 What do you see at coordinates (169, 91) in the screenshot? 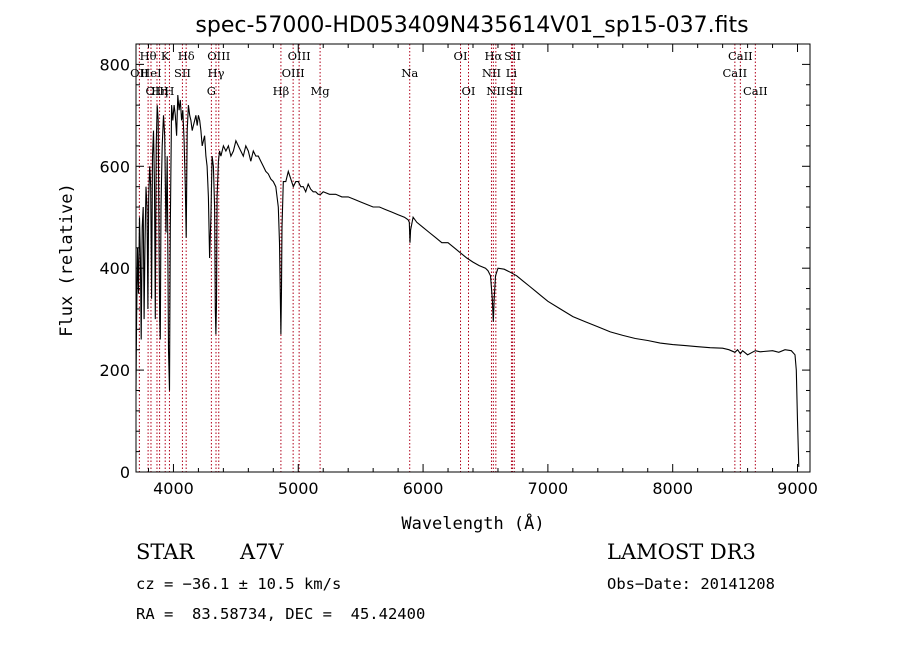
I see `line-marker-label-6: H` at bounding box center [169, 91].